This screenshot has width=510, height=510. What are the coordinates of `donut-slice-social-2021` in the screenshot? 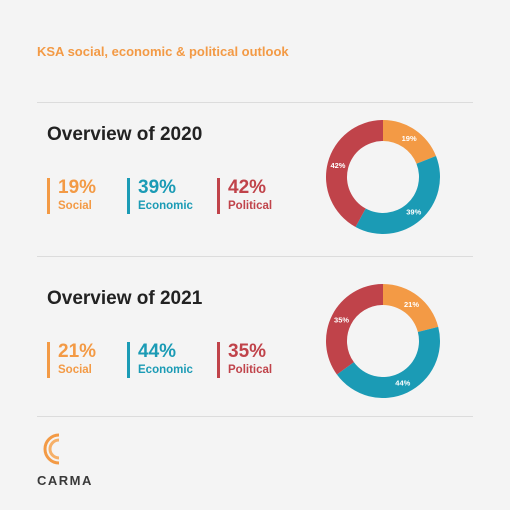 It's located at (411, 308).